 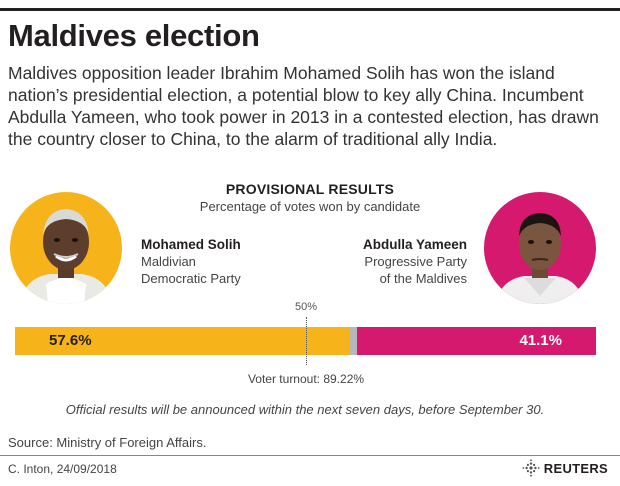 What do you see at coordinates (540, 258) in the screenshot?
I see `yameen-portrait-image` at bounding box center [540, 258].